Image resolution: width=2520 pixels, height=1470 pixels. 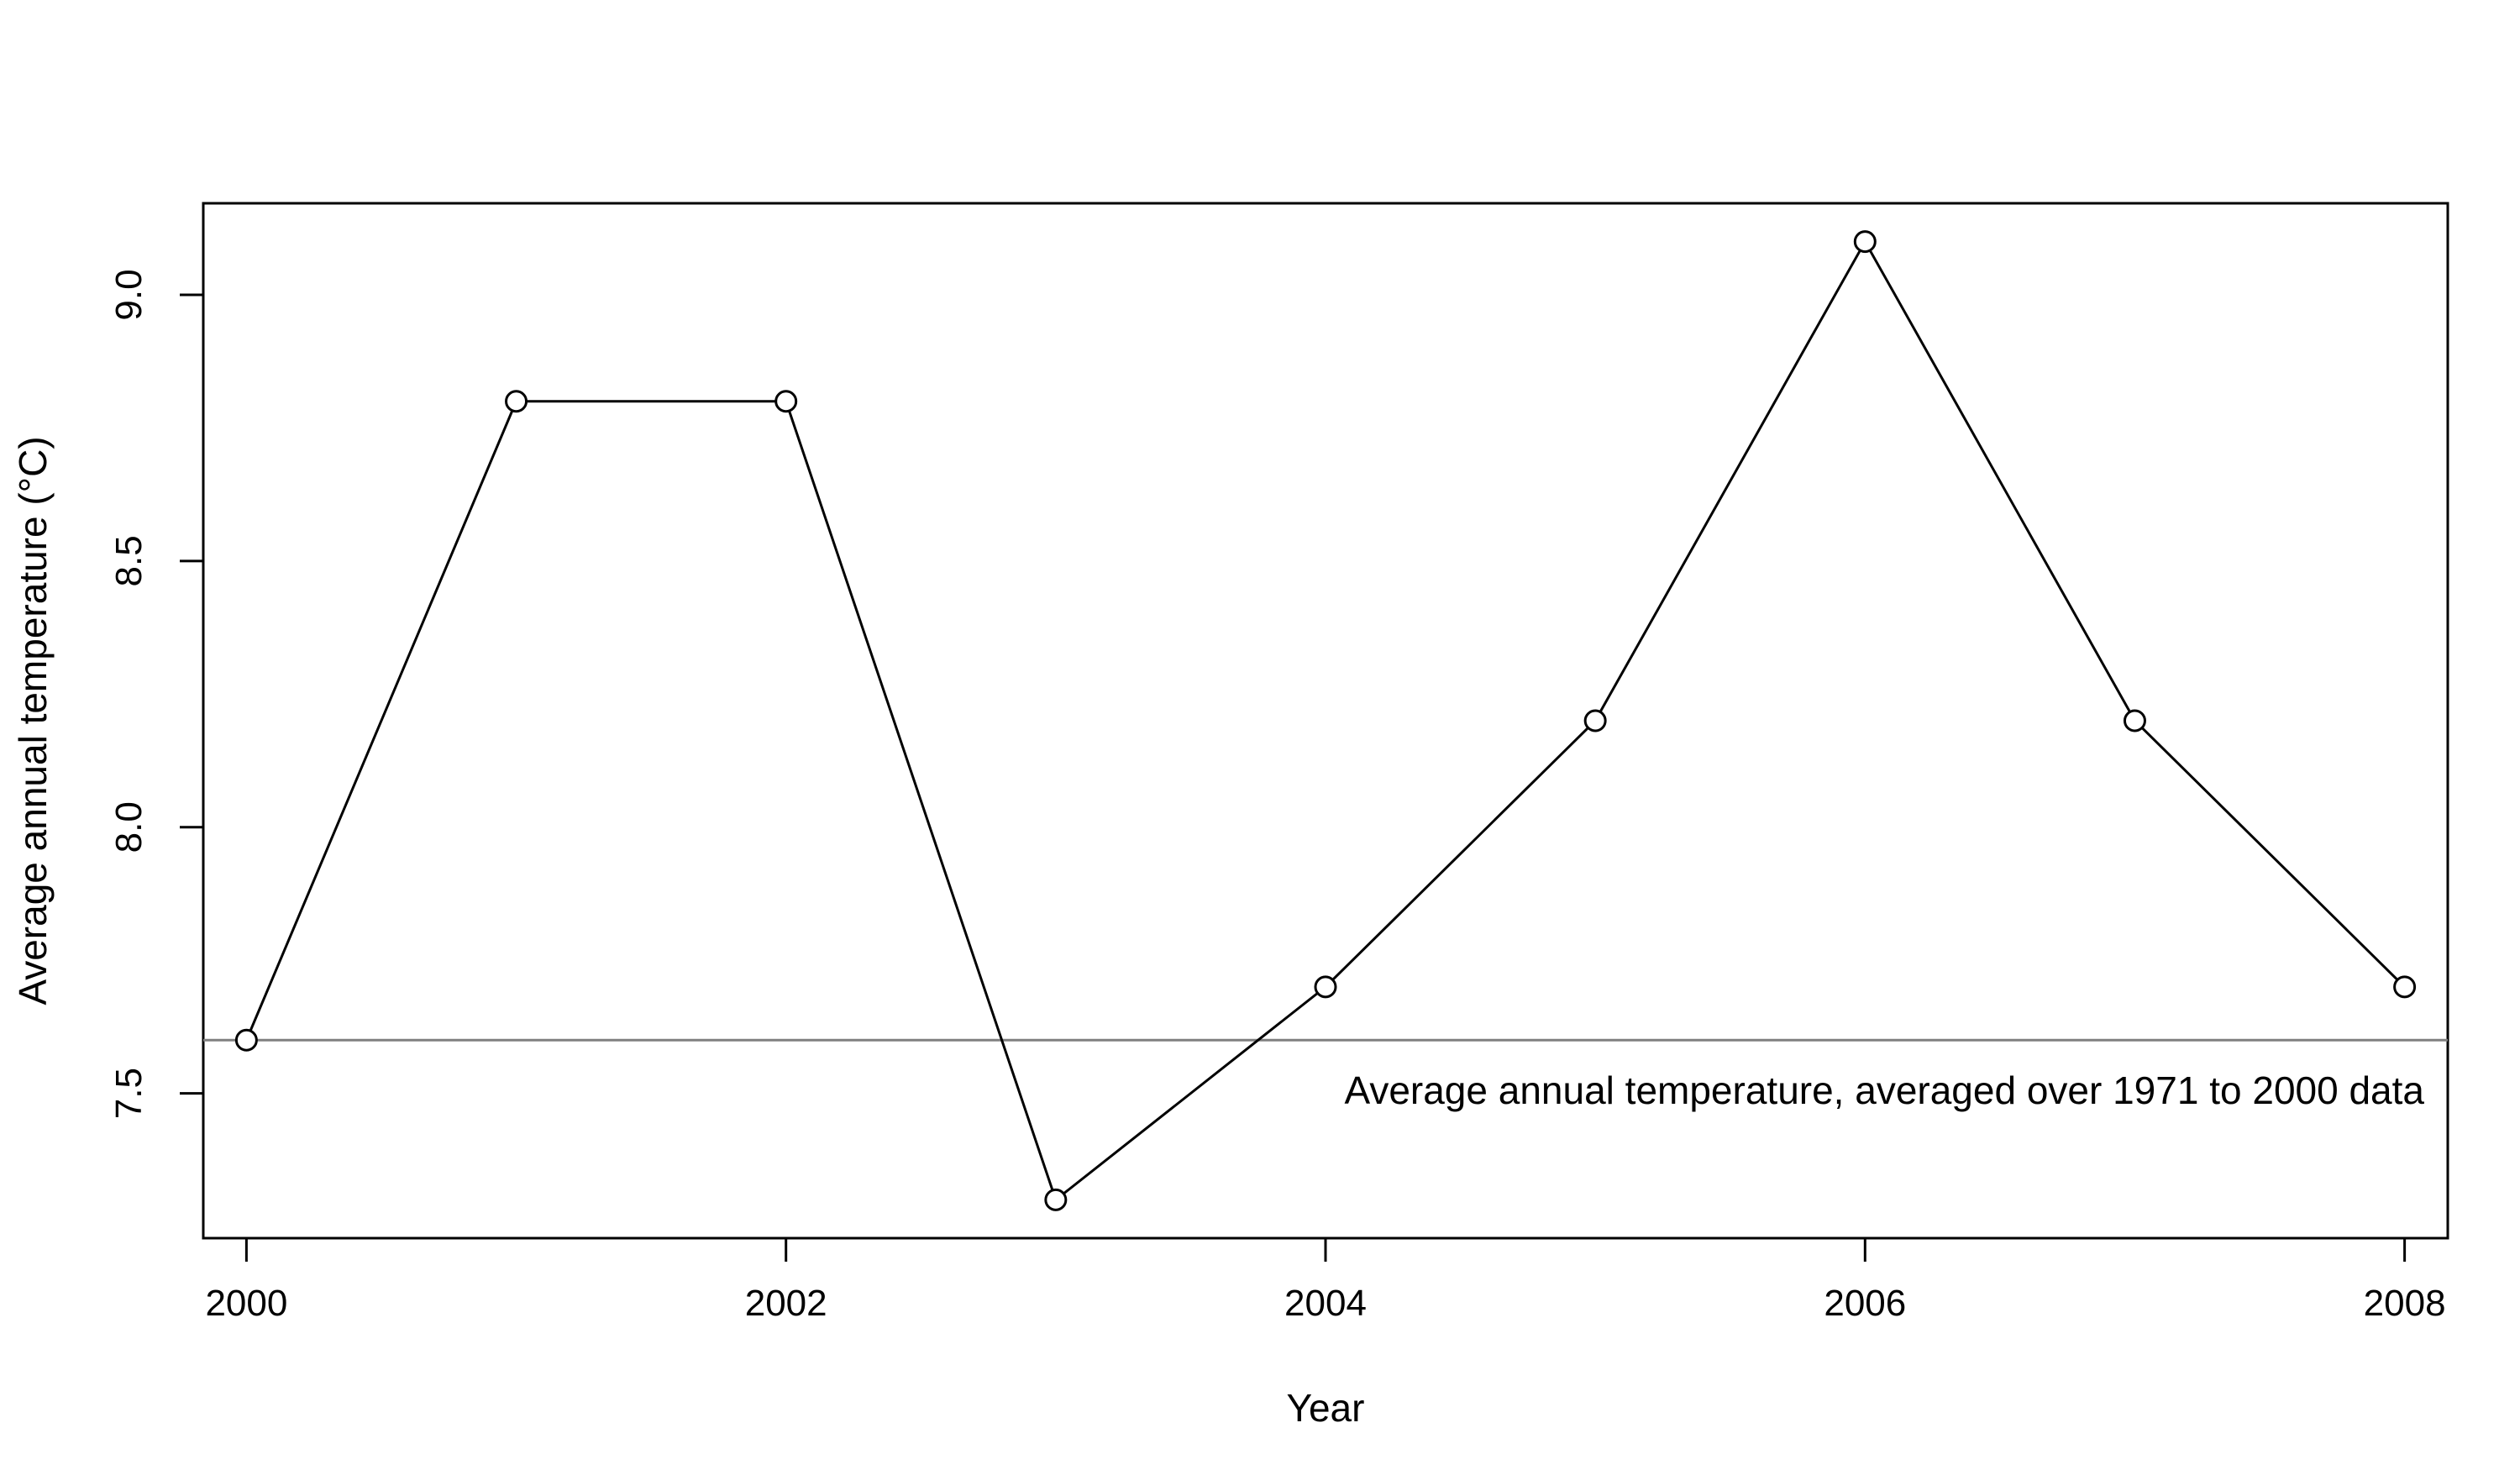 I want to click on y-tick-label: 8.5, so click(x=129, y=560).